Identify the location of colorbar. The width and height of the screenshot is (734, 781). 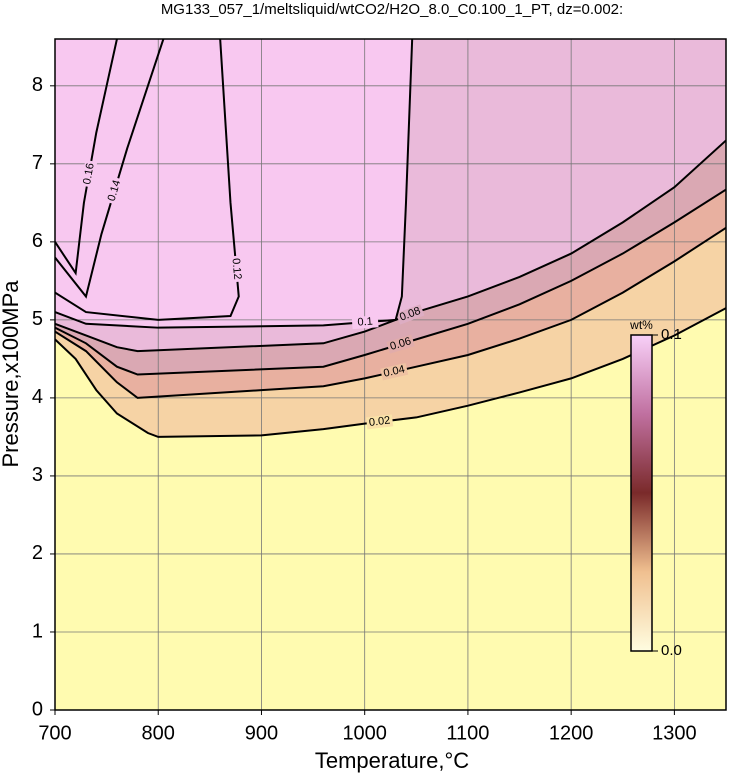
(641, 493).